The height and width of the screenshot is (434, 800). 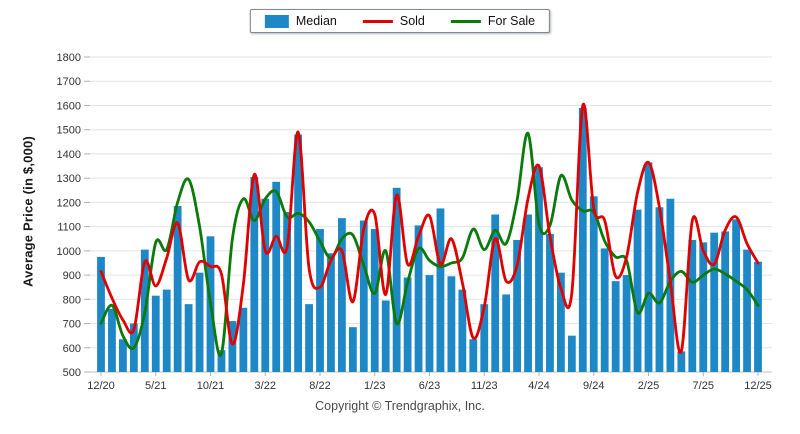 I want to click on y-tick-label: 1300, so click(x=69, y=179).